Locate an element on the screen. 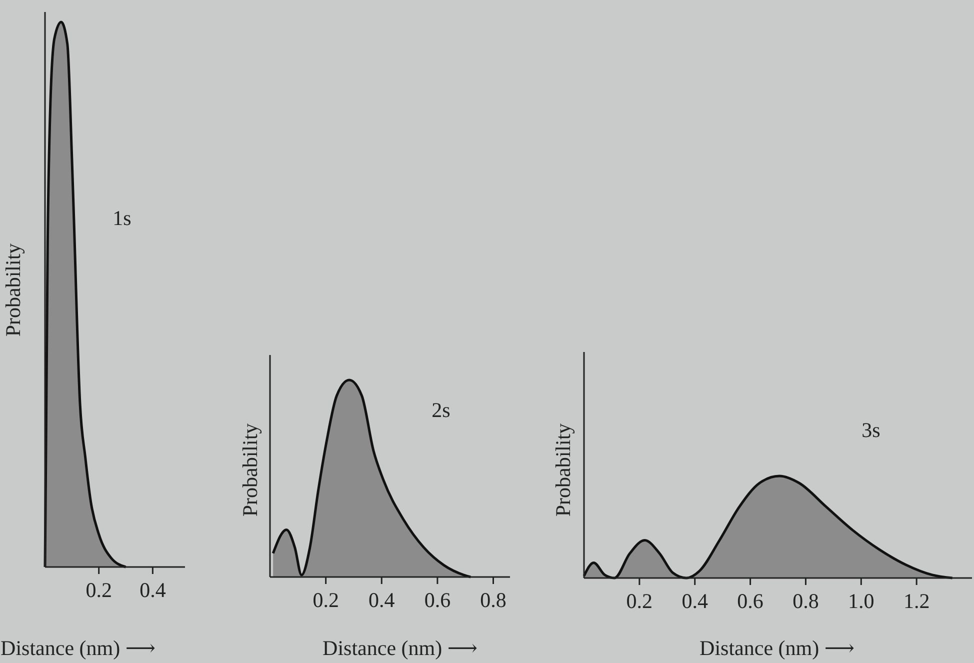  x-tick-label: 1.2 is located at coordinates (916, 601).